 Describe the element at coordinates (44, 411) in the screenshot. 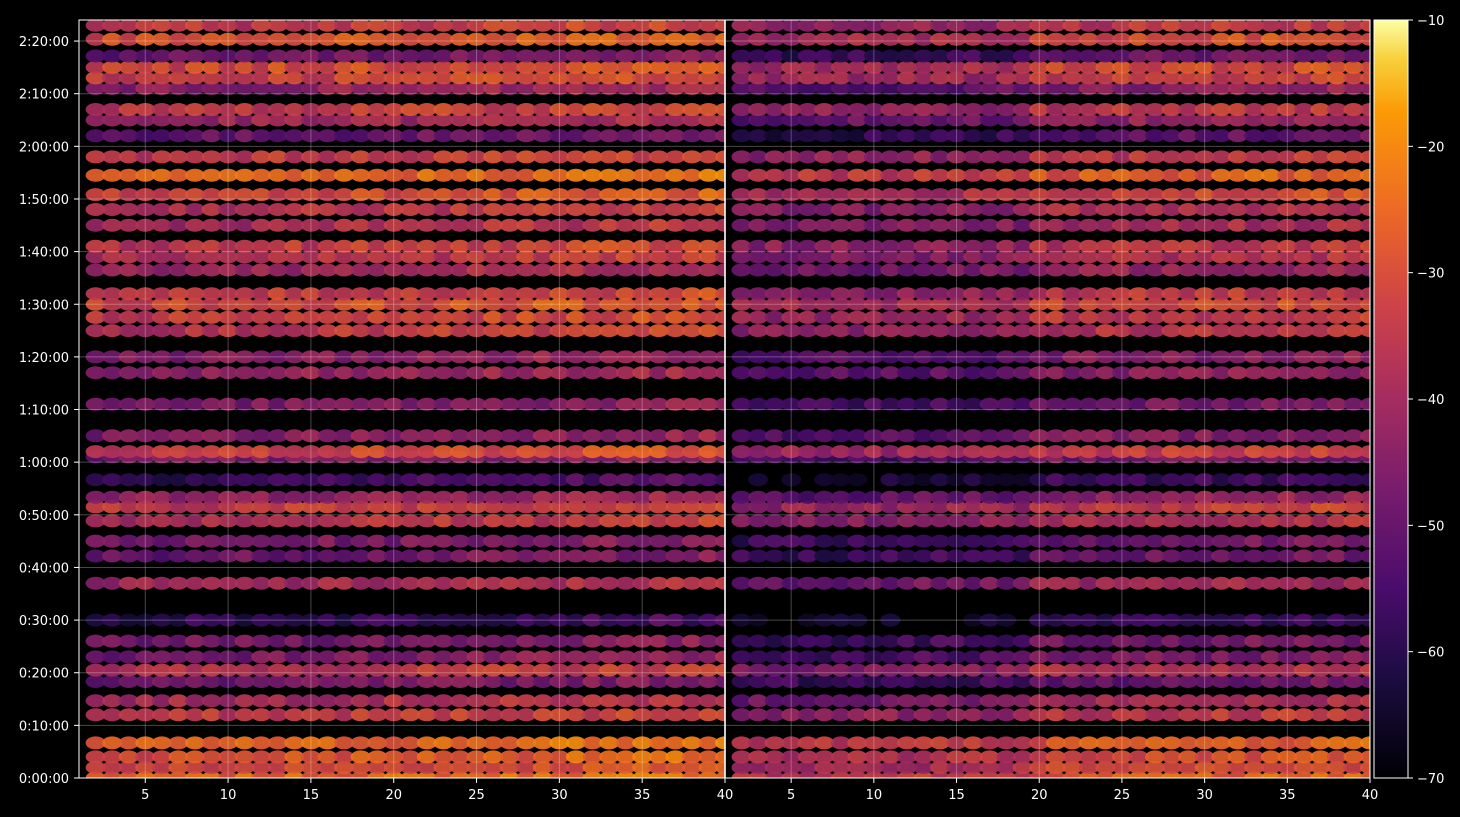

I see `y-tick-label: 1:10:00` at that location.